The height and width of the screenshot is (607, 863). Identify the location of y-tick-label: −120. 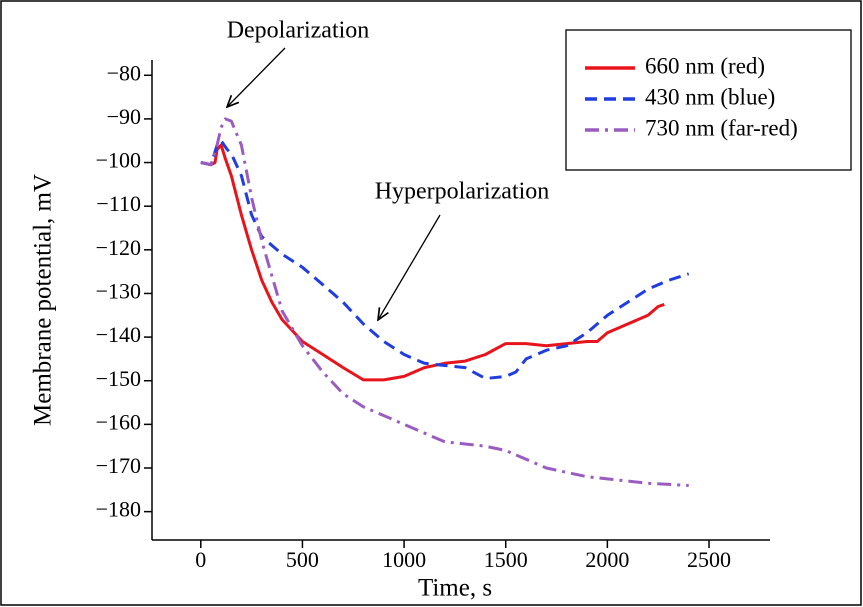
(118, 247).